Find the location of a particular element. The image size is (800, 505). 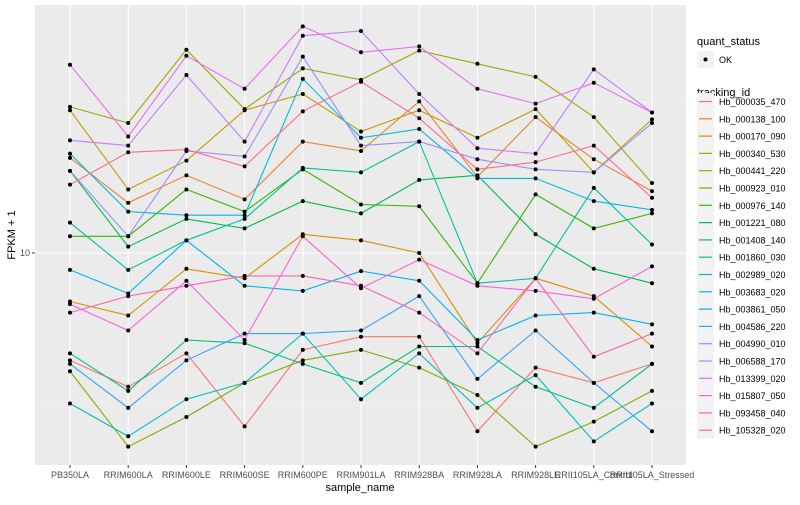

x-tick-label: RRIM600LE is located at coordinates (186, 475).